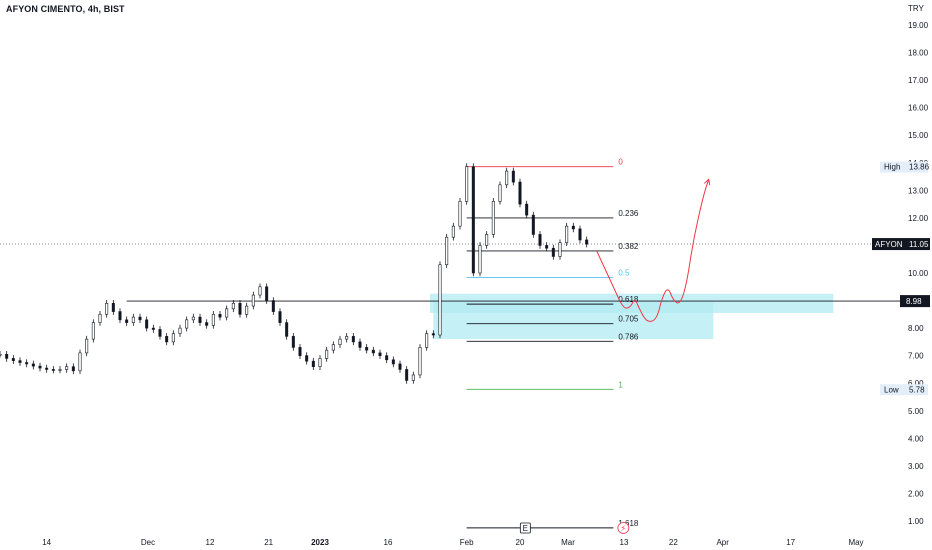  Describe the element at coordinates (628, 319) in the screenshot. I see `fib-level-label: 0.705` at that location.